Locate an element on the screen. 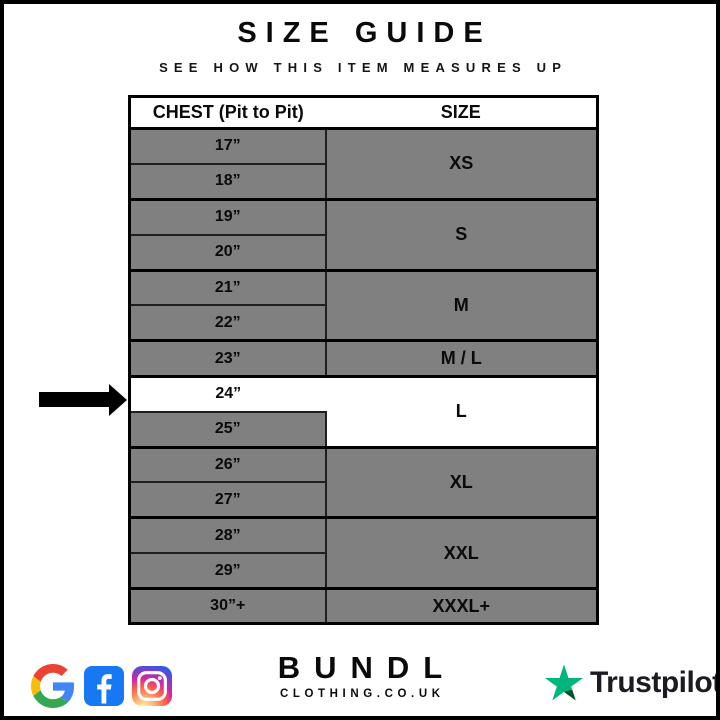  chest-cell: 20” is located at coordinates (228, 252).